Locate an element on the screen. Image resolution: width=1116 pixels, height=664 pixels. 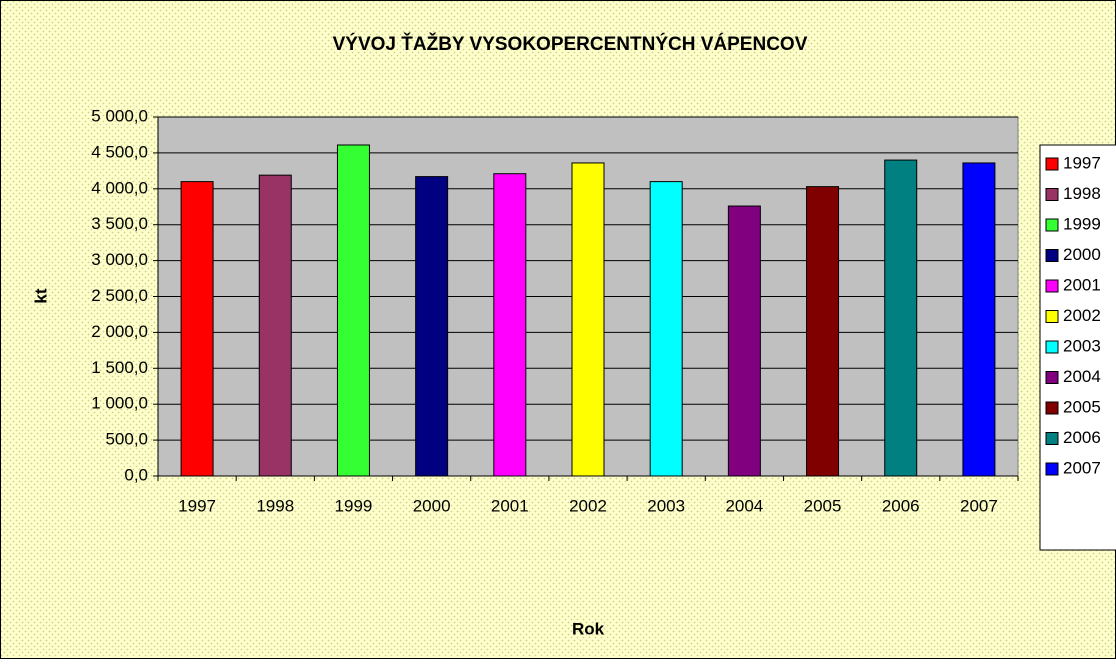
x-axis-label: Rok is located at coordinates (588, 628).